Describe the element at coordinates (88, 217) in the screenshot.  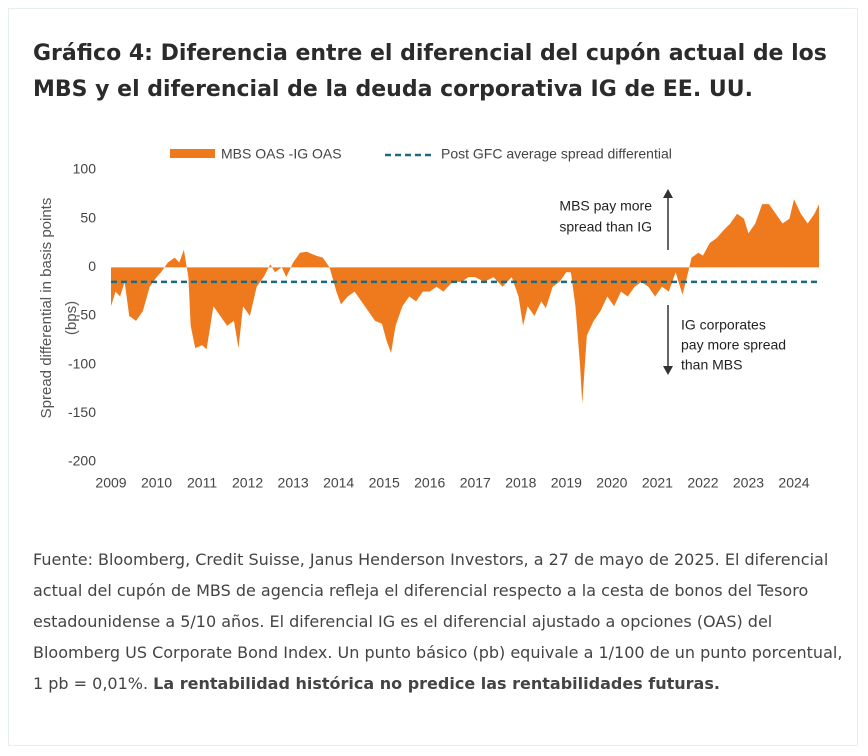
I see `y-tick-label: 50` at that location.